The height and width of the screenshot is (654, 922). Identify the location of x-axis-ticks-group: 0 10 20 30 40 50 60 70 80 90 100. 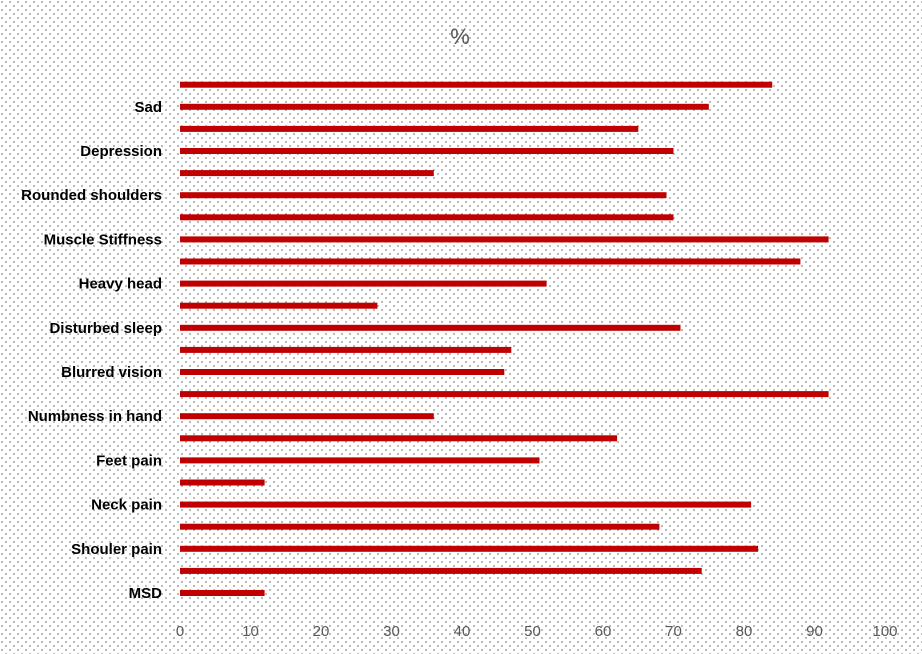
(537, 631).